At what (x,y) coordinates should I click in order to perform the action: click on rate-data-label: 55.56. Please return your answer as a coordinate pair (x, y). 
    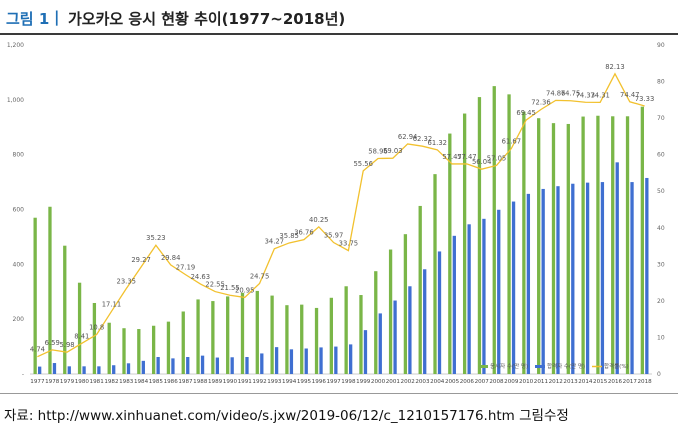
    Looking at the image, I should click on (362, 164).